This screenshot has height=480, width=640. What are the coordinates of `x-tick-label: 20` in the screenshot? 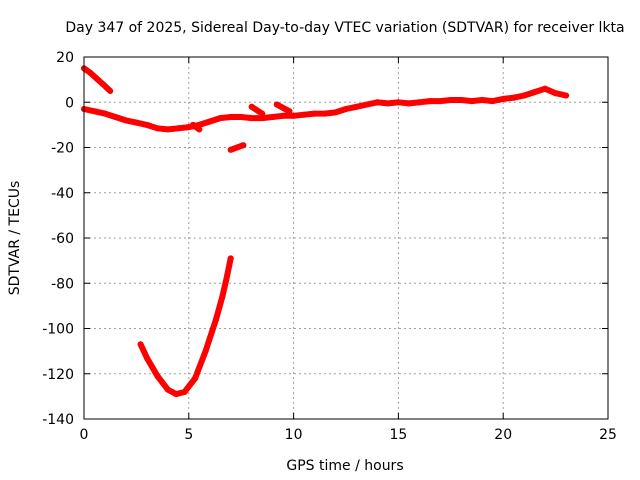 It's located at (503, 435).